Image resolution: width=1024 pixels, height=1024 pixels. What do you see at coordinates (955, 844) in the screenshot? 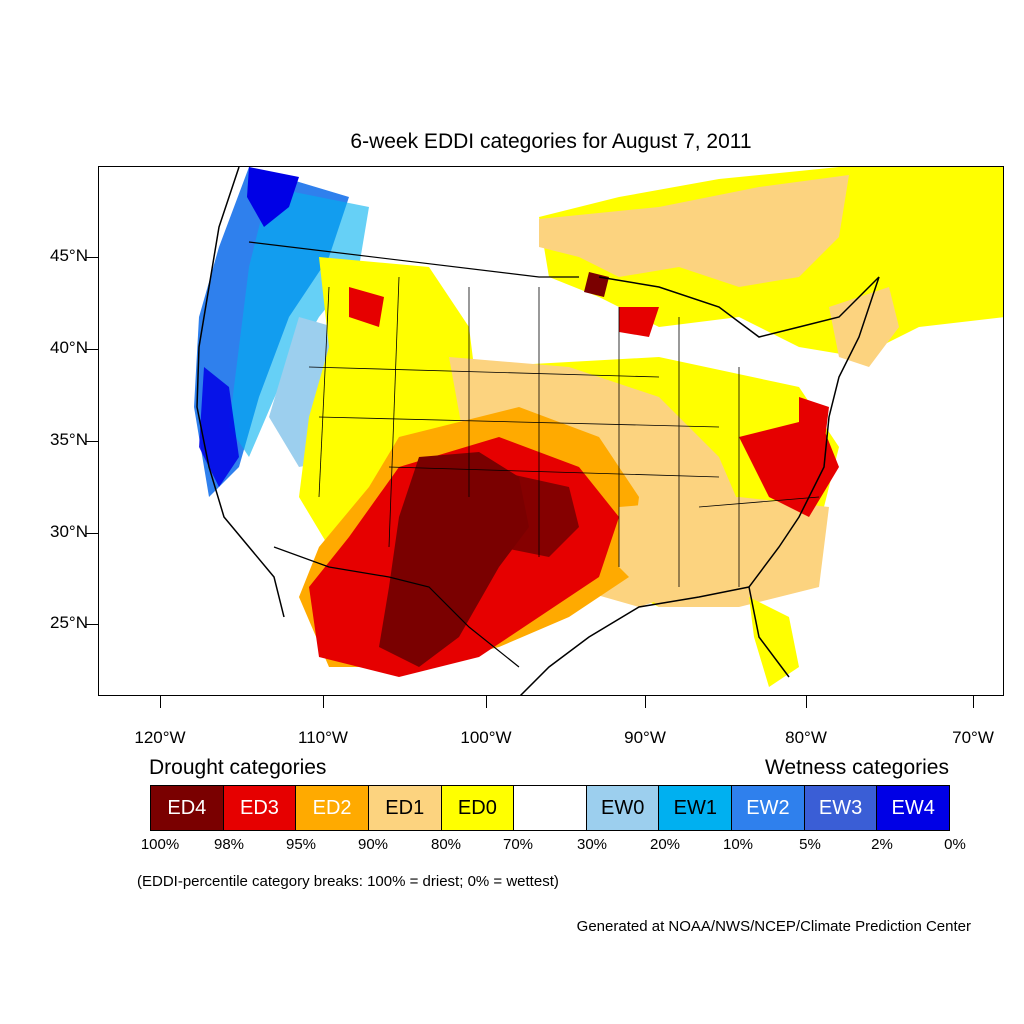
I see `break-label: 0%` at bounding box center [955, 844].